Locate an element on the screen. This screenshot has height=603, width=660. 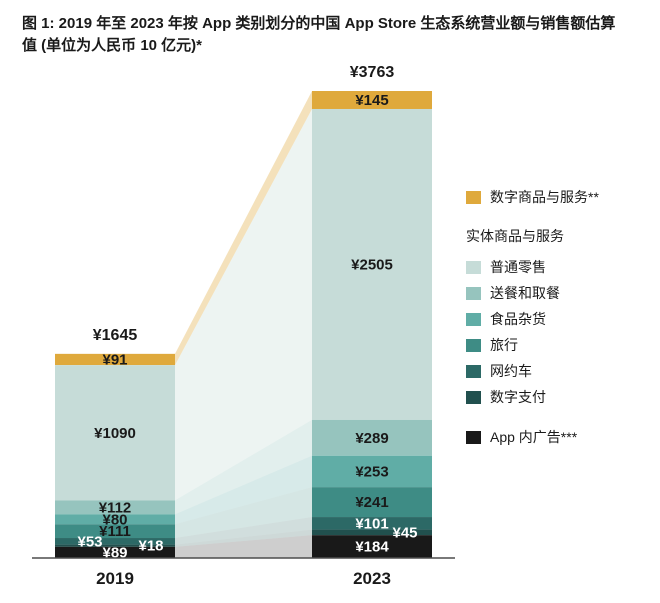
segment-value-label: ¥253 is located at coordinates (371, 471).